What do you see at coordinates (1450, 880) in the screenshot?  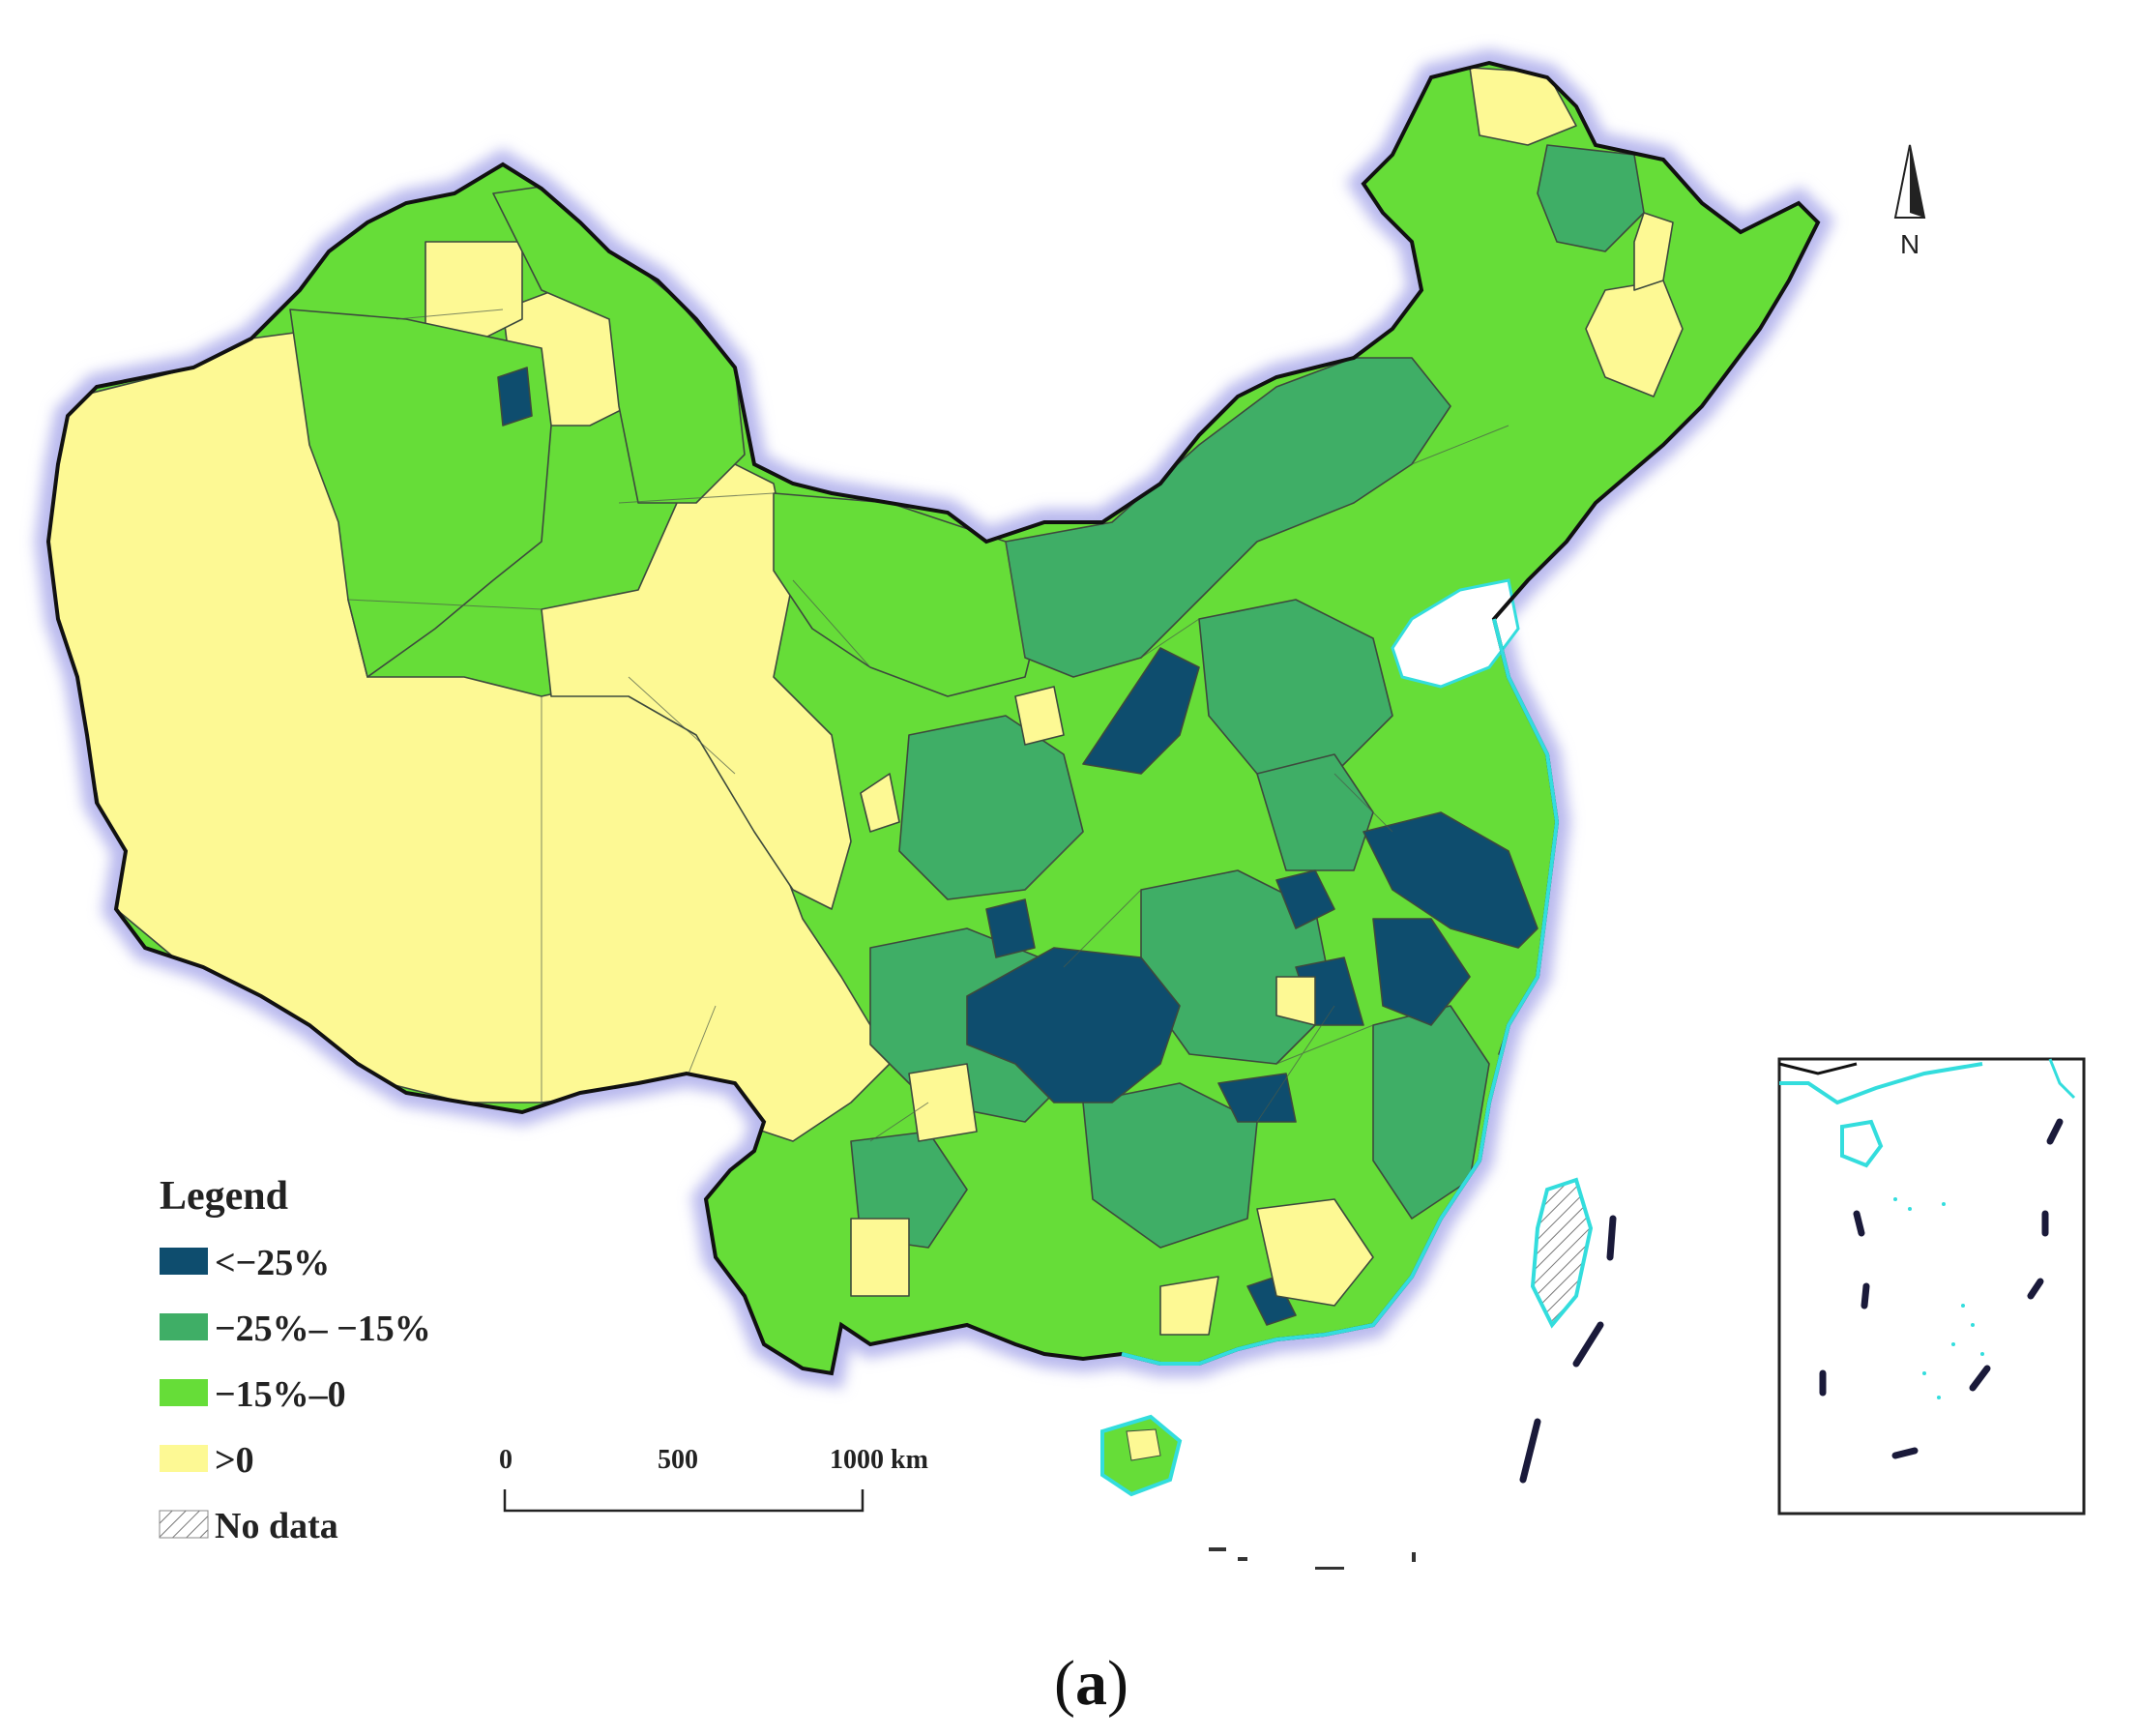 I see `region-jiangsu-dark` at bounding box center [1450, 880].